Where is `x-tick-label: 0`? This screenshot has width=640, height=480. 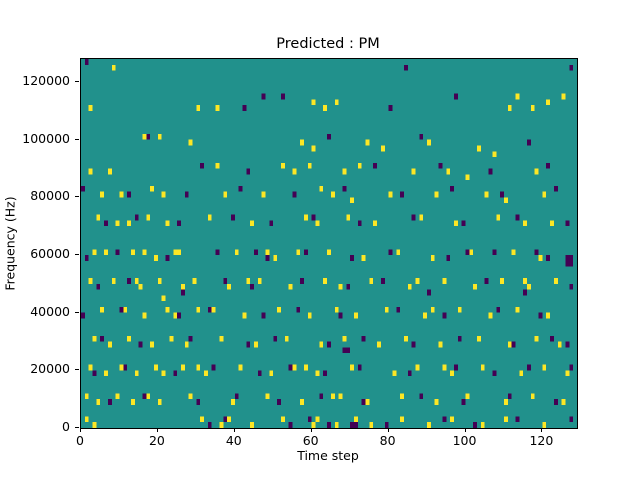
x-tick-label: 0 is located at coordinates (80, 440).